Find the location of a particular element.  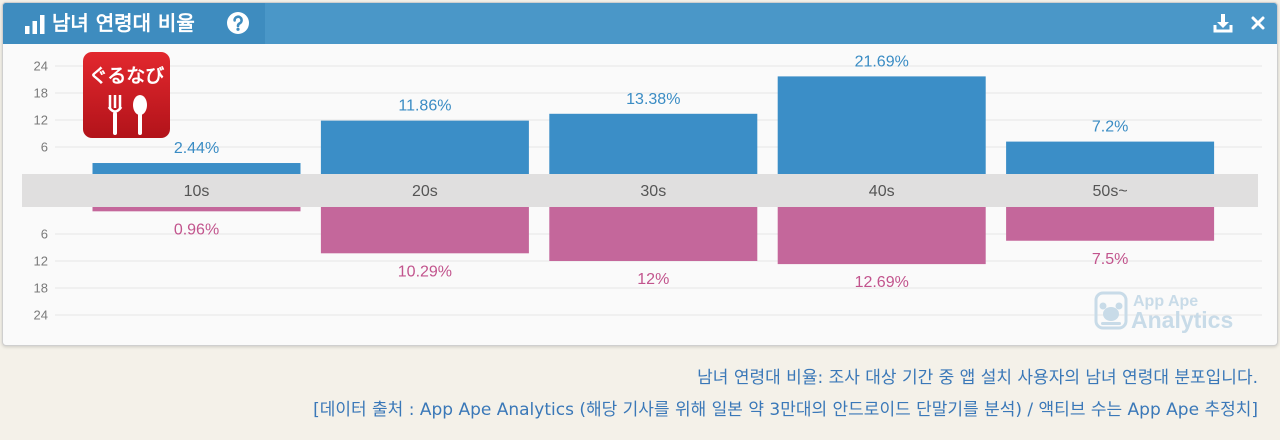

category-band is located at coordinates (640, 190).